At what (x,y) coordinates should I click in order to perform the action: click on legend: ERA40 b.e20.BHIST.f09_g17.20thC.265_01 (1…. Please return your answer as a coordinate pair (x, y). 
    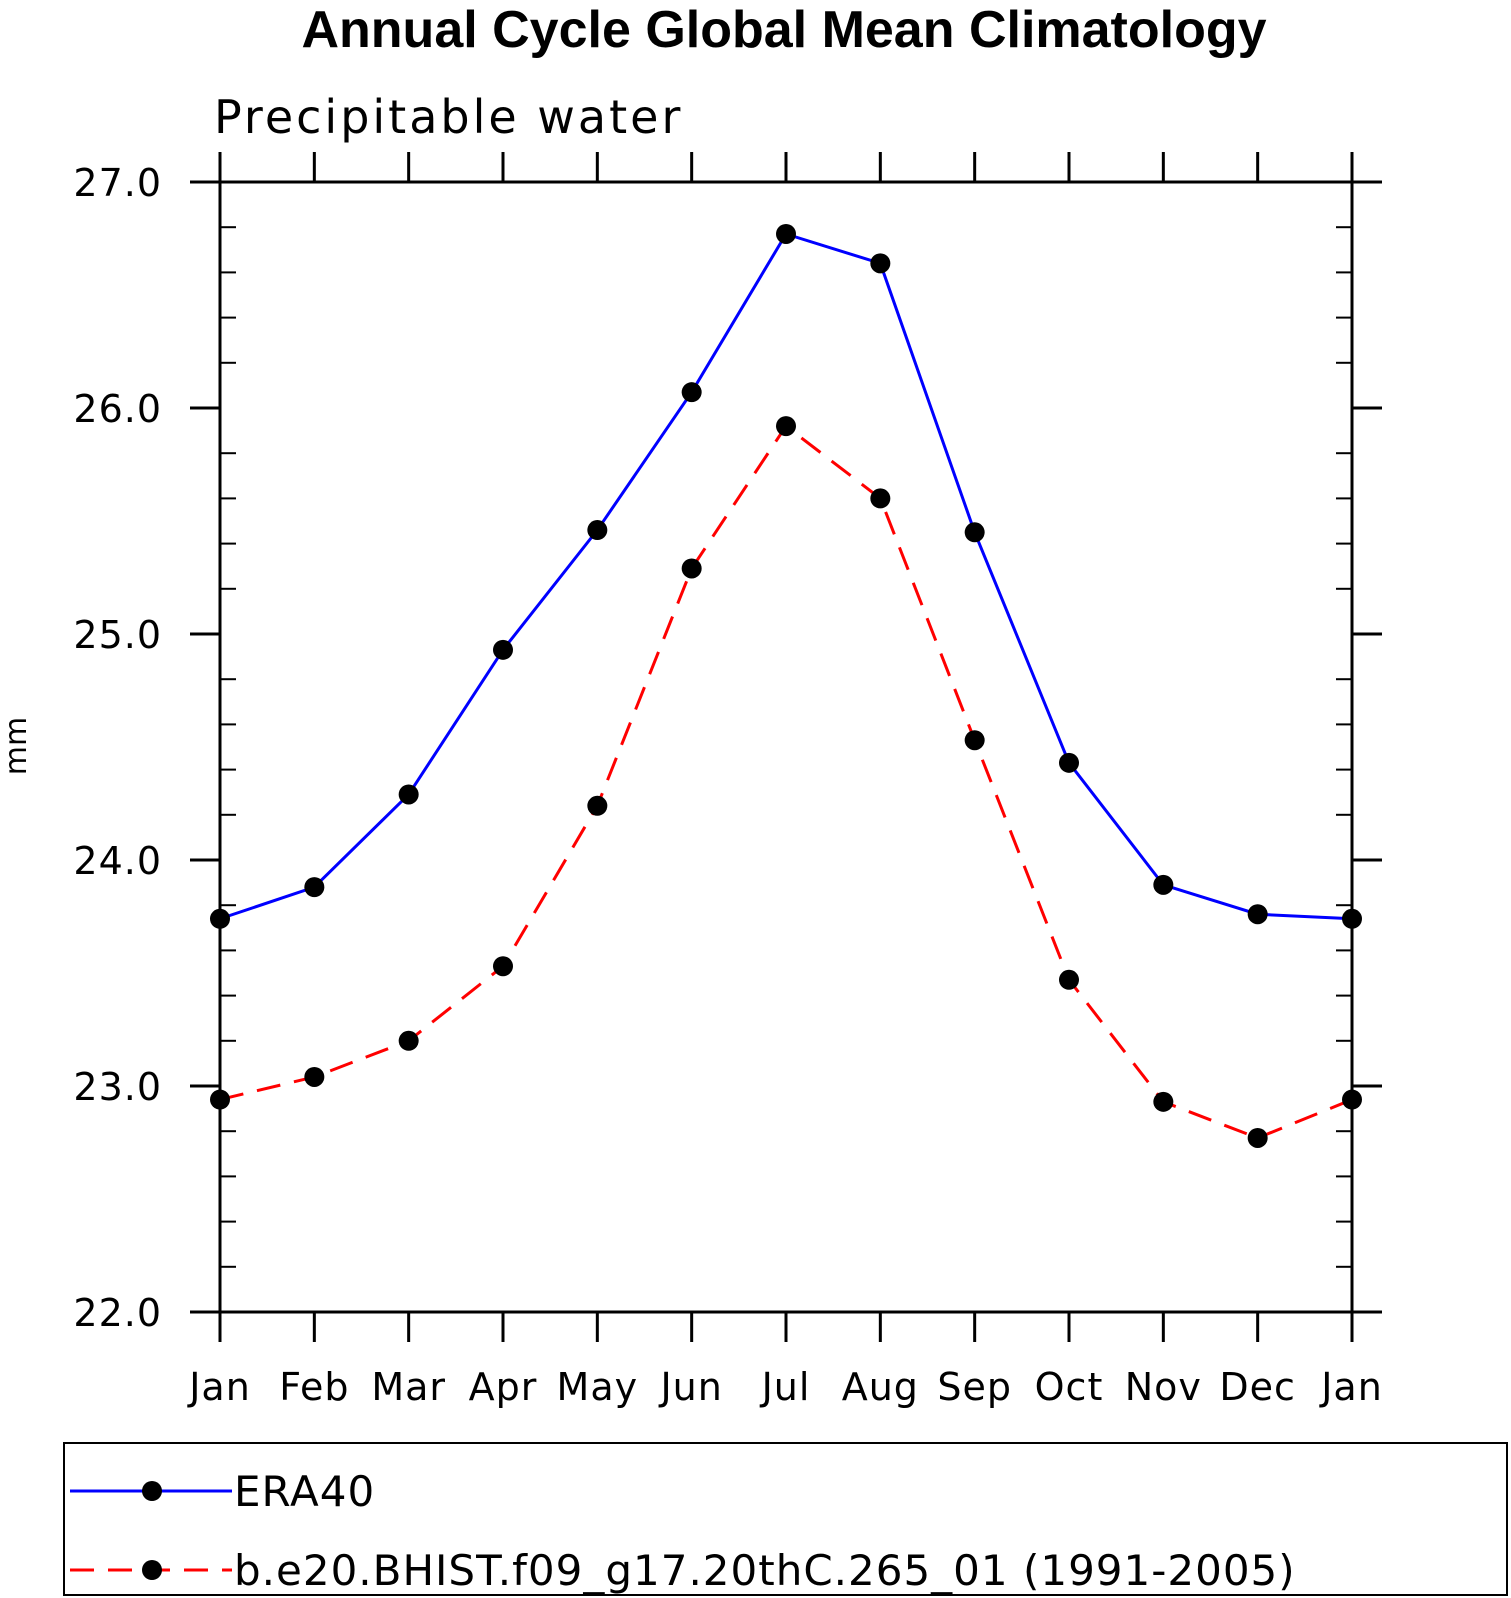
    Looking at the image, I should click on (785, 1519).